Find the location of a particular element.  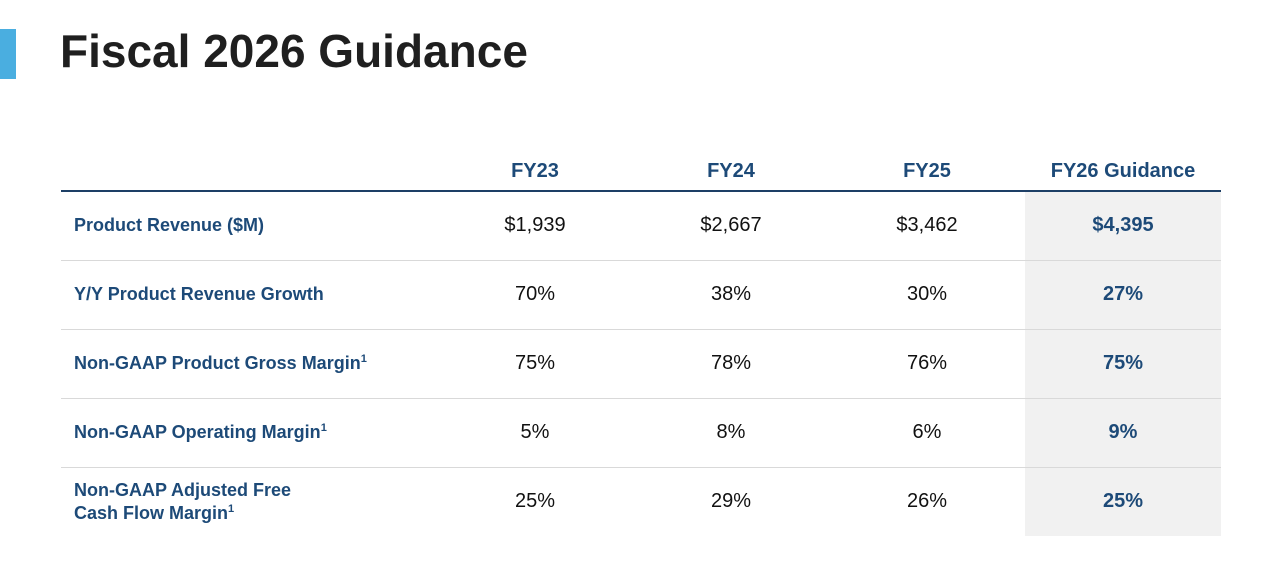

value-cell-fy23: $1,939 is located at coordinates (535, 226).